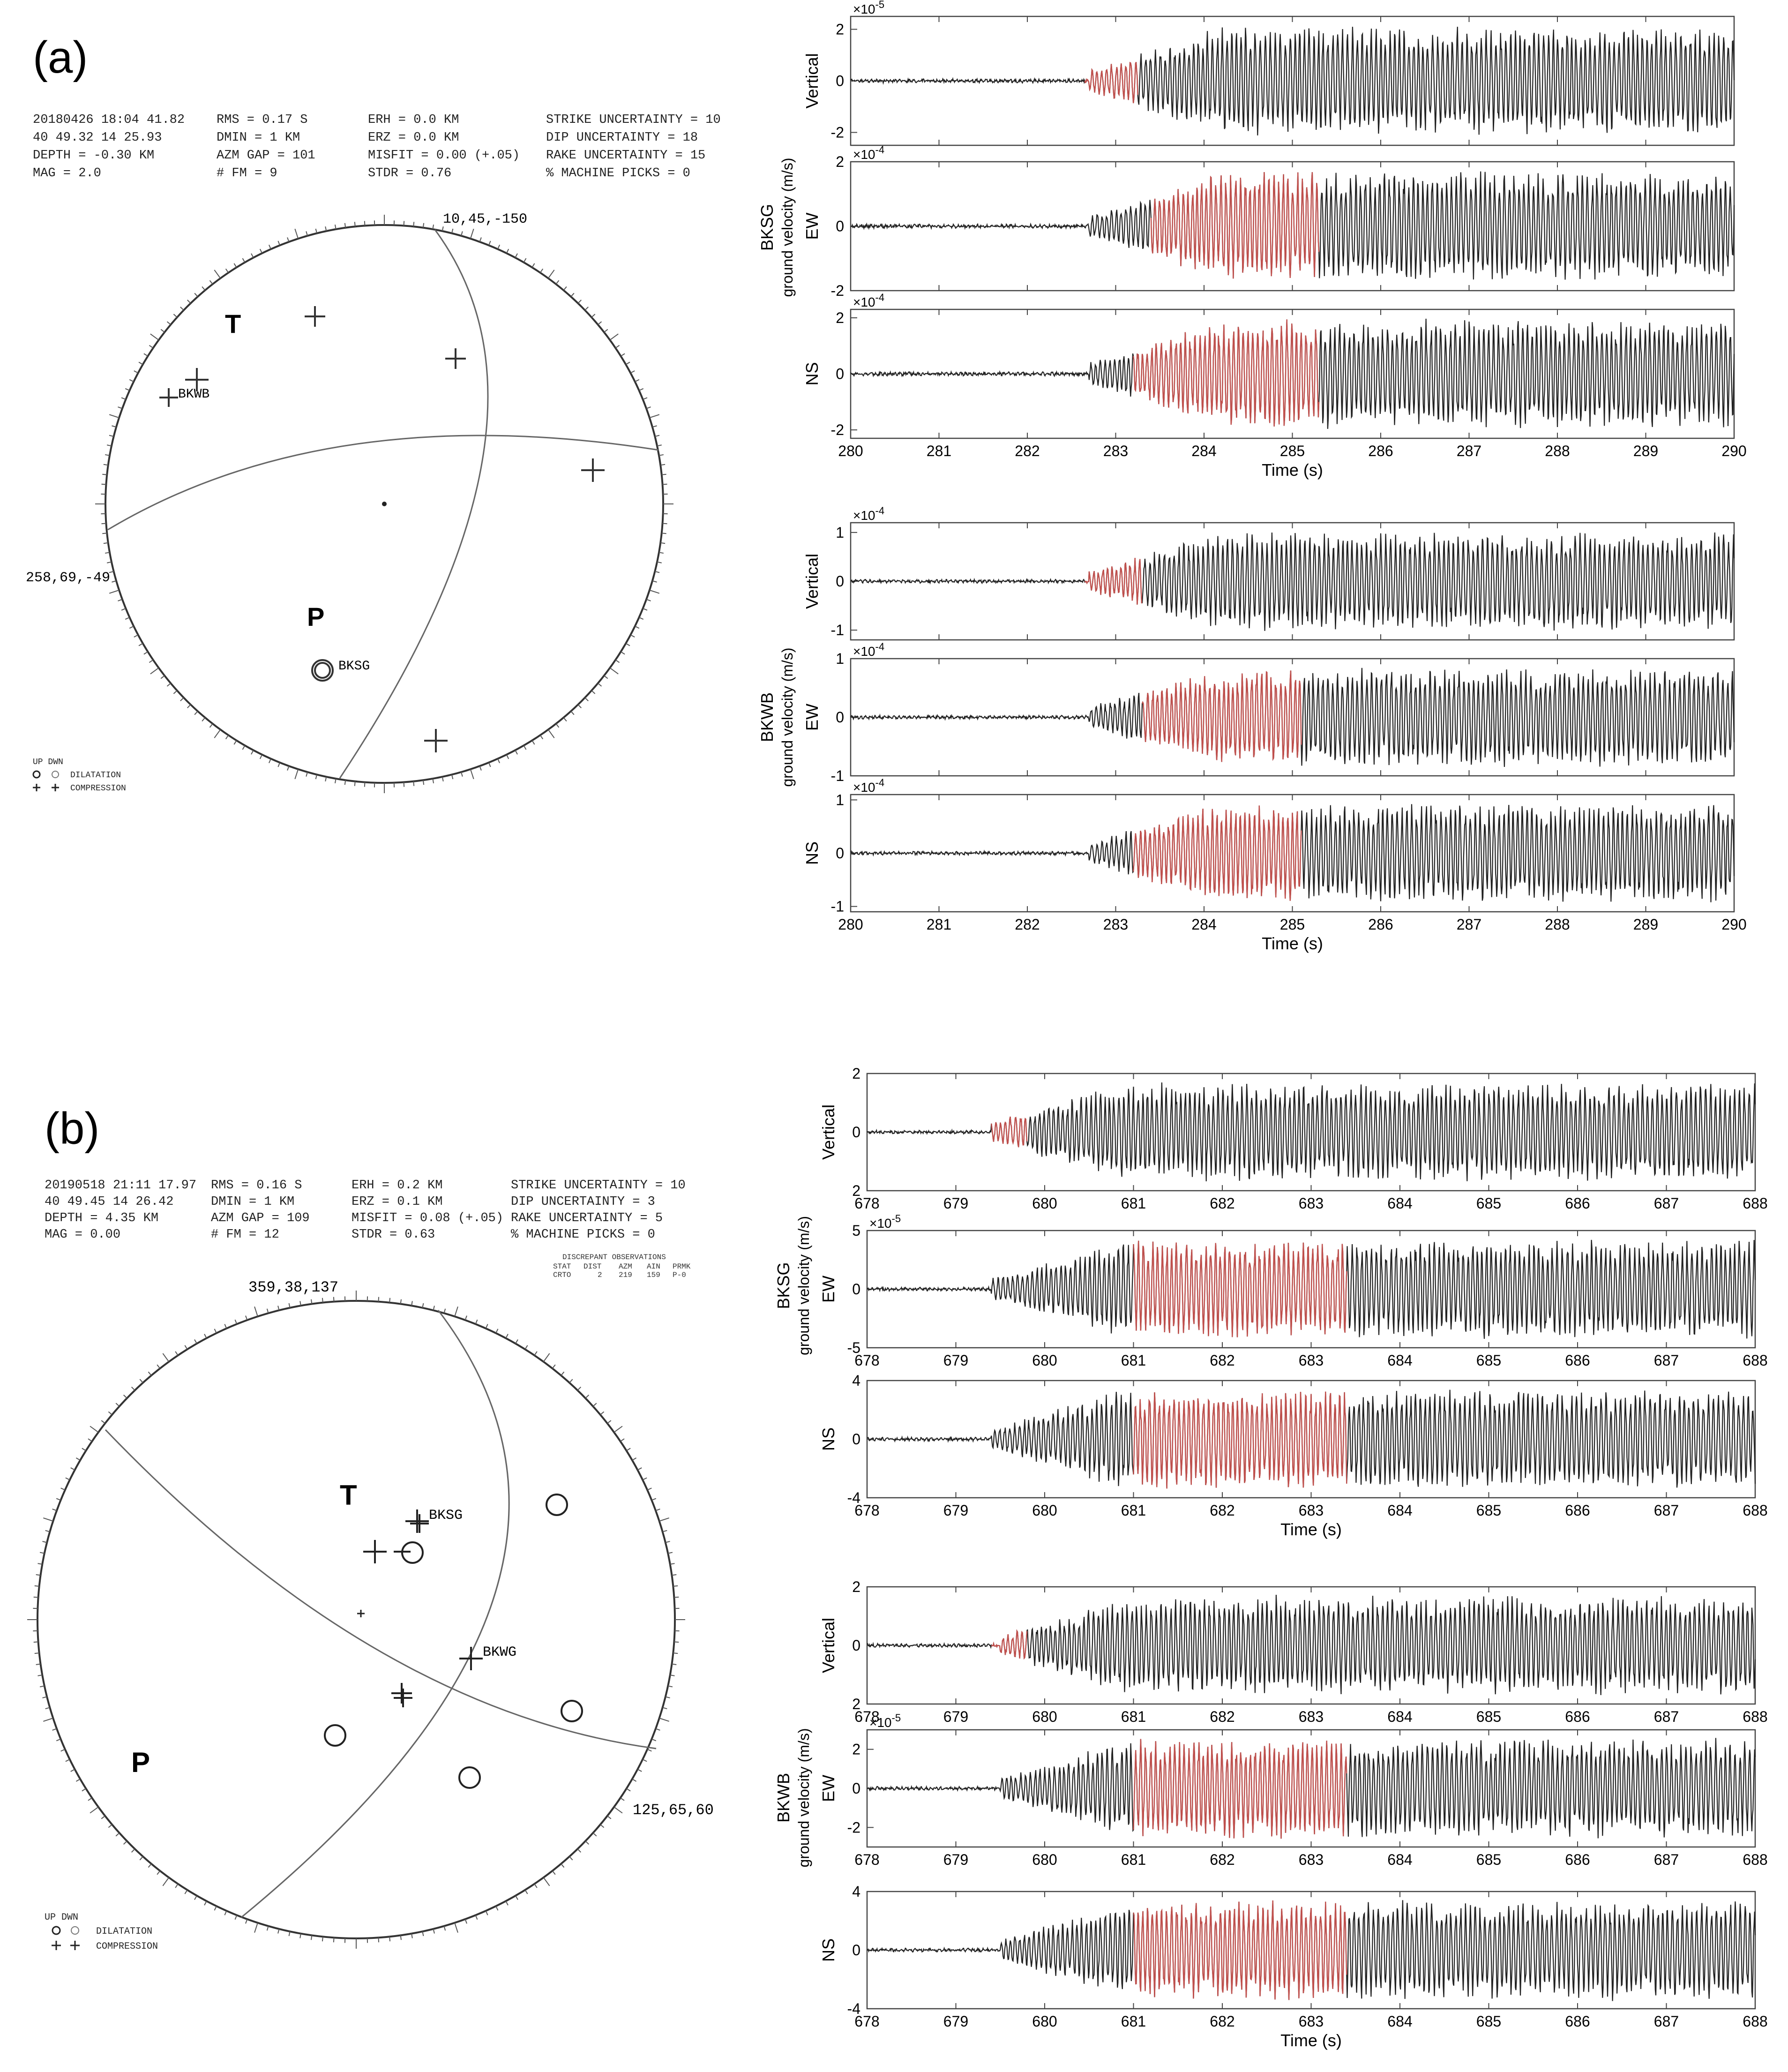 The image size is (1788, 2072). What do you see at coordinates (896, 1718) in the screenshot?
I see `y-exponent-power: -5` at bounding box center [896, 1718].